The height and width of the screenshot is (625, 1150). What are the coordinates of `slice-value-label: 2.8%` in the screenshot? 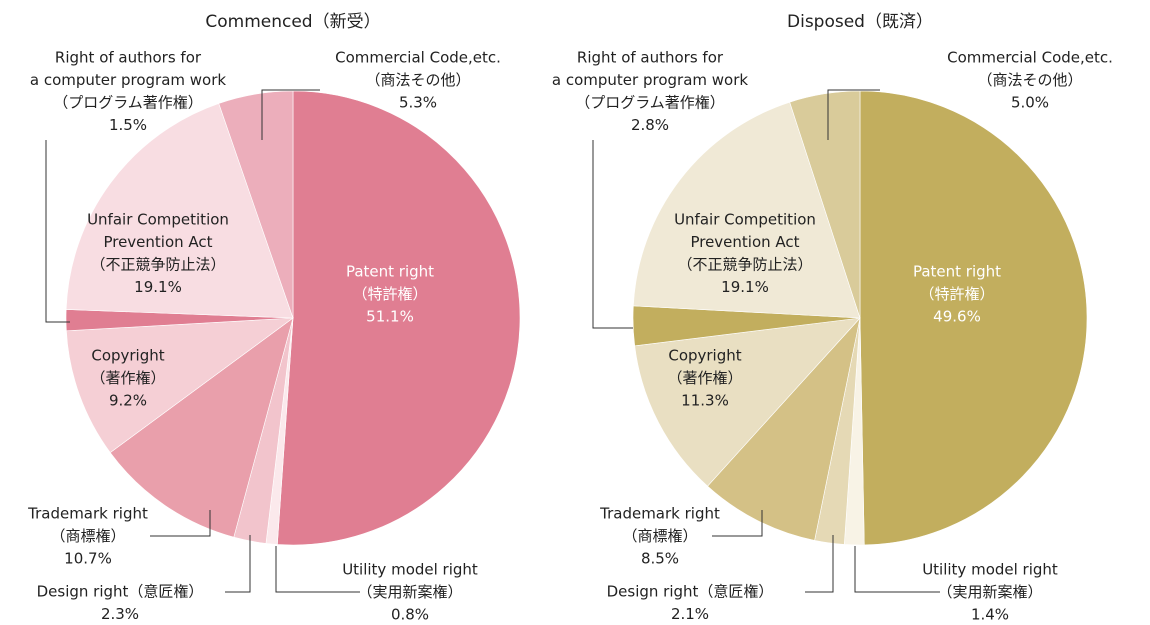 It's located at (650, 125).